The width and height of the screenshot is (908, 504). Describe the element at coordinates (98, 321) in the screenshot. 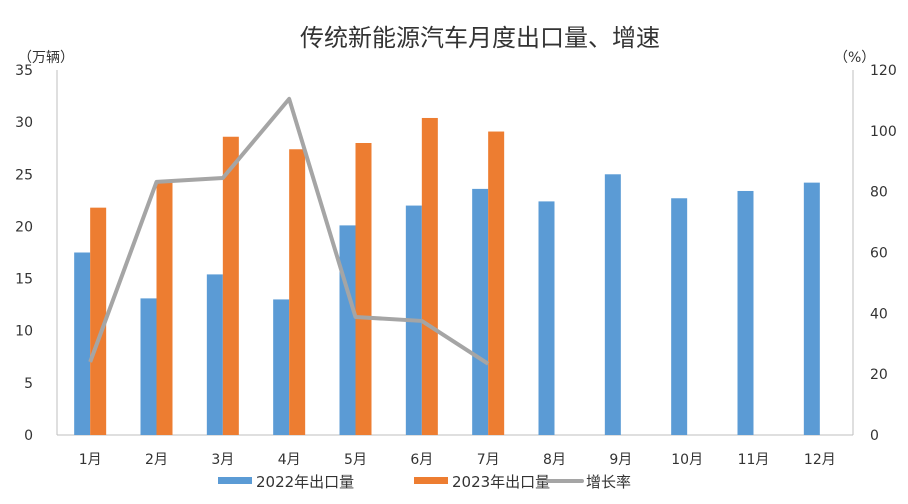

I see `bar-2023年出口量-1月` at that location.